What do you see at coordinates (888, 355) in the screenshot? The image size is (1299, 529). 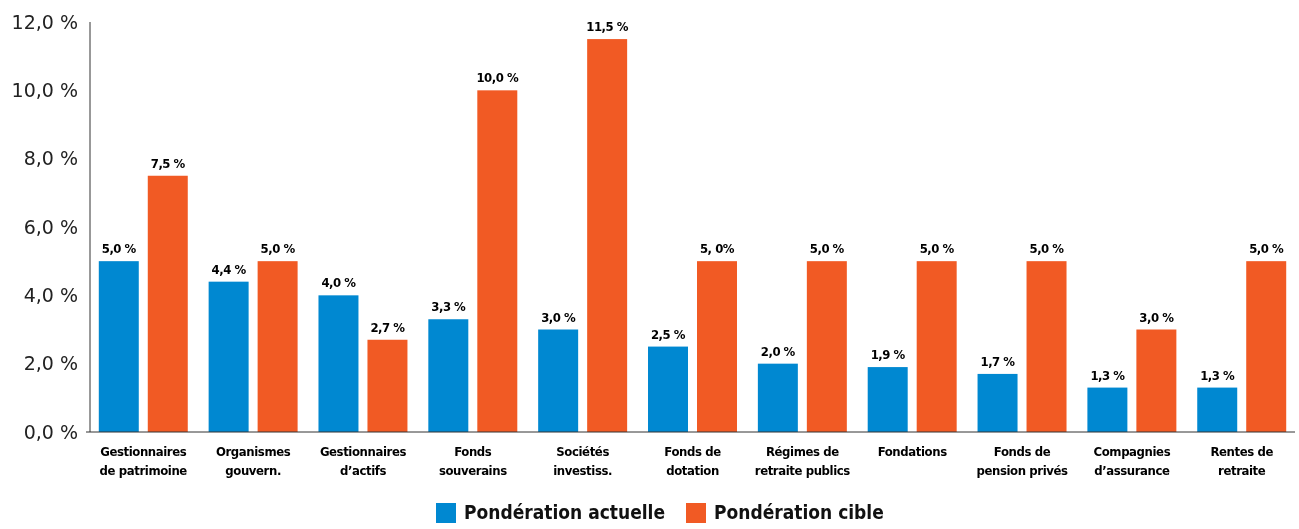 I see `data-label: 1,9 %` at bounding box center [888, 355].